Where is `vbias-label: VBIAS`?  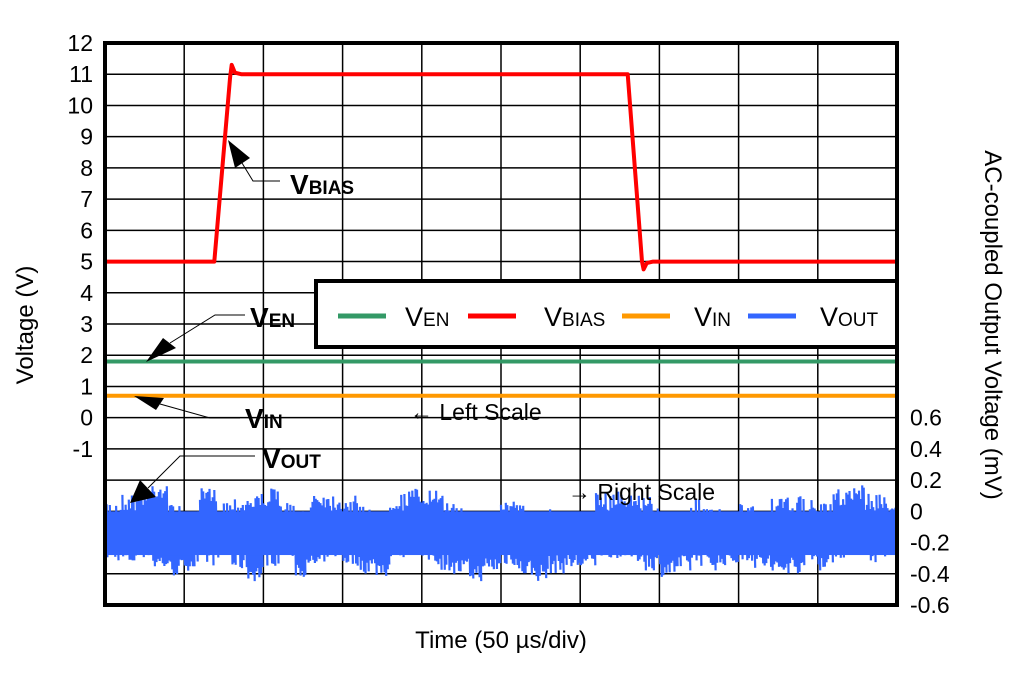 vbias-label: VBIAS is located at coordinates (322, 184).